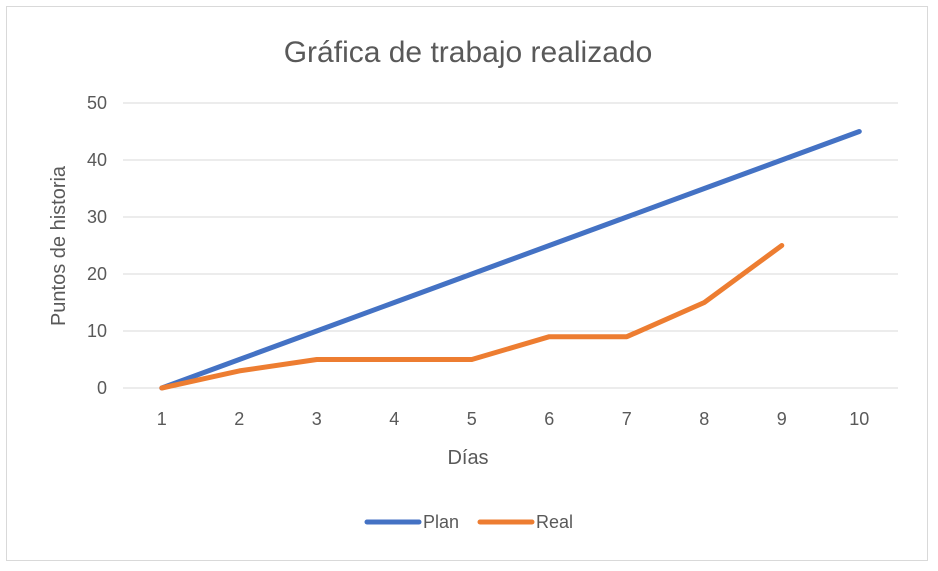  Describe the element at coordinates (467, 458) in the screenshot. I see `x-axis-title: Días` at that location.